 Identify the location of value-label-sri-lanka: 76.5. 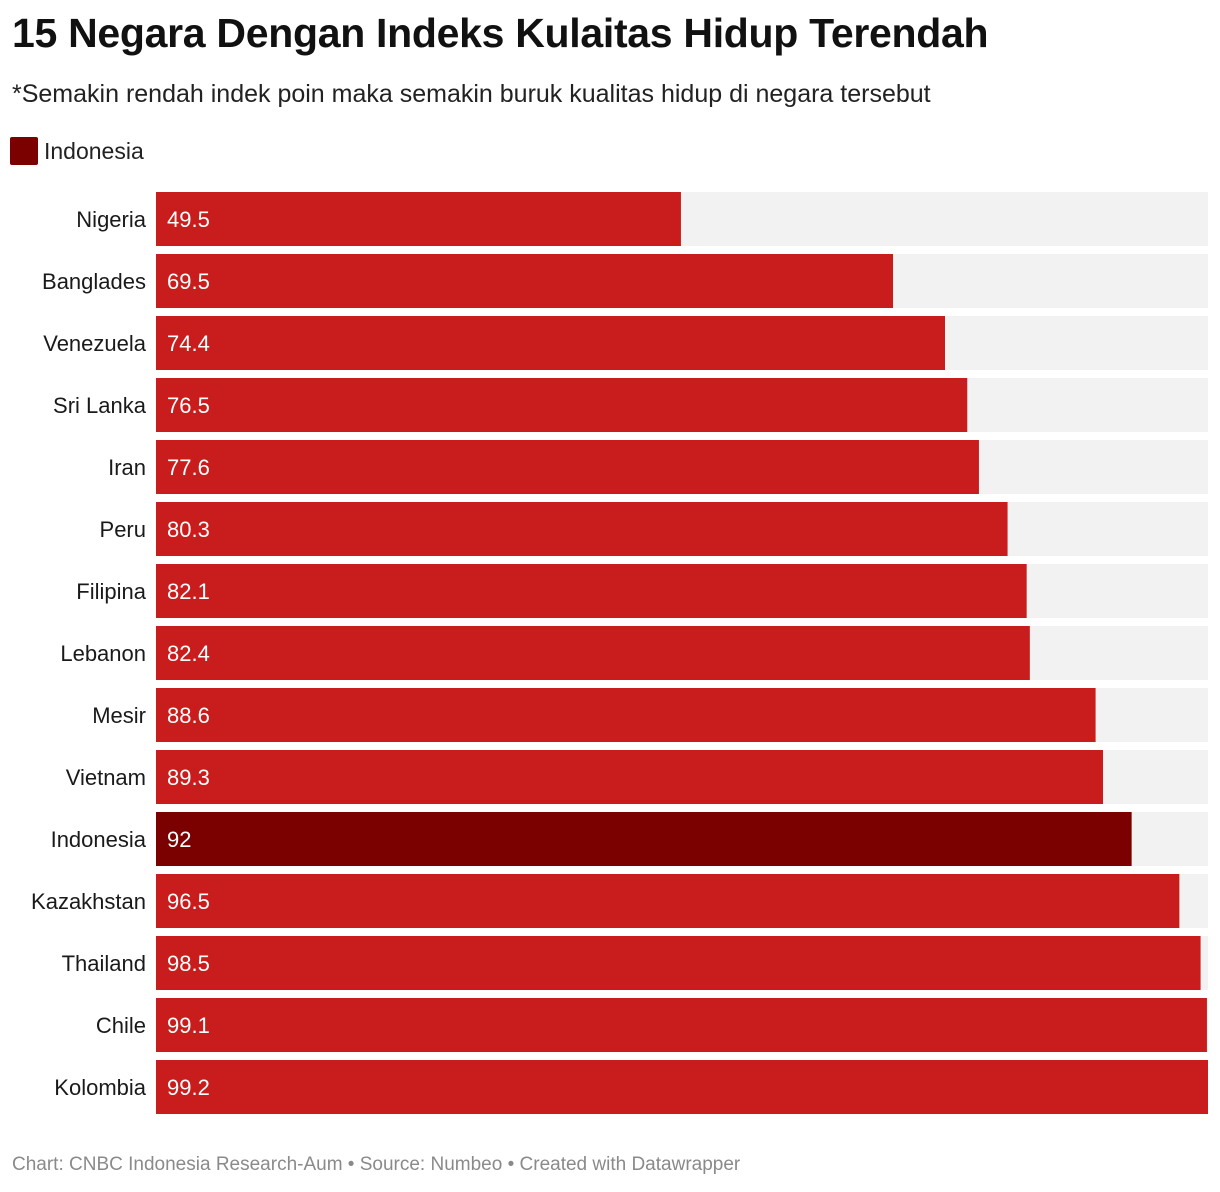
(188, 405).